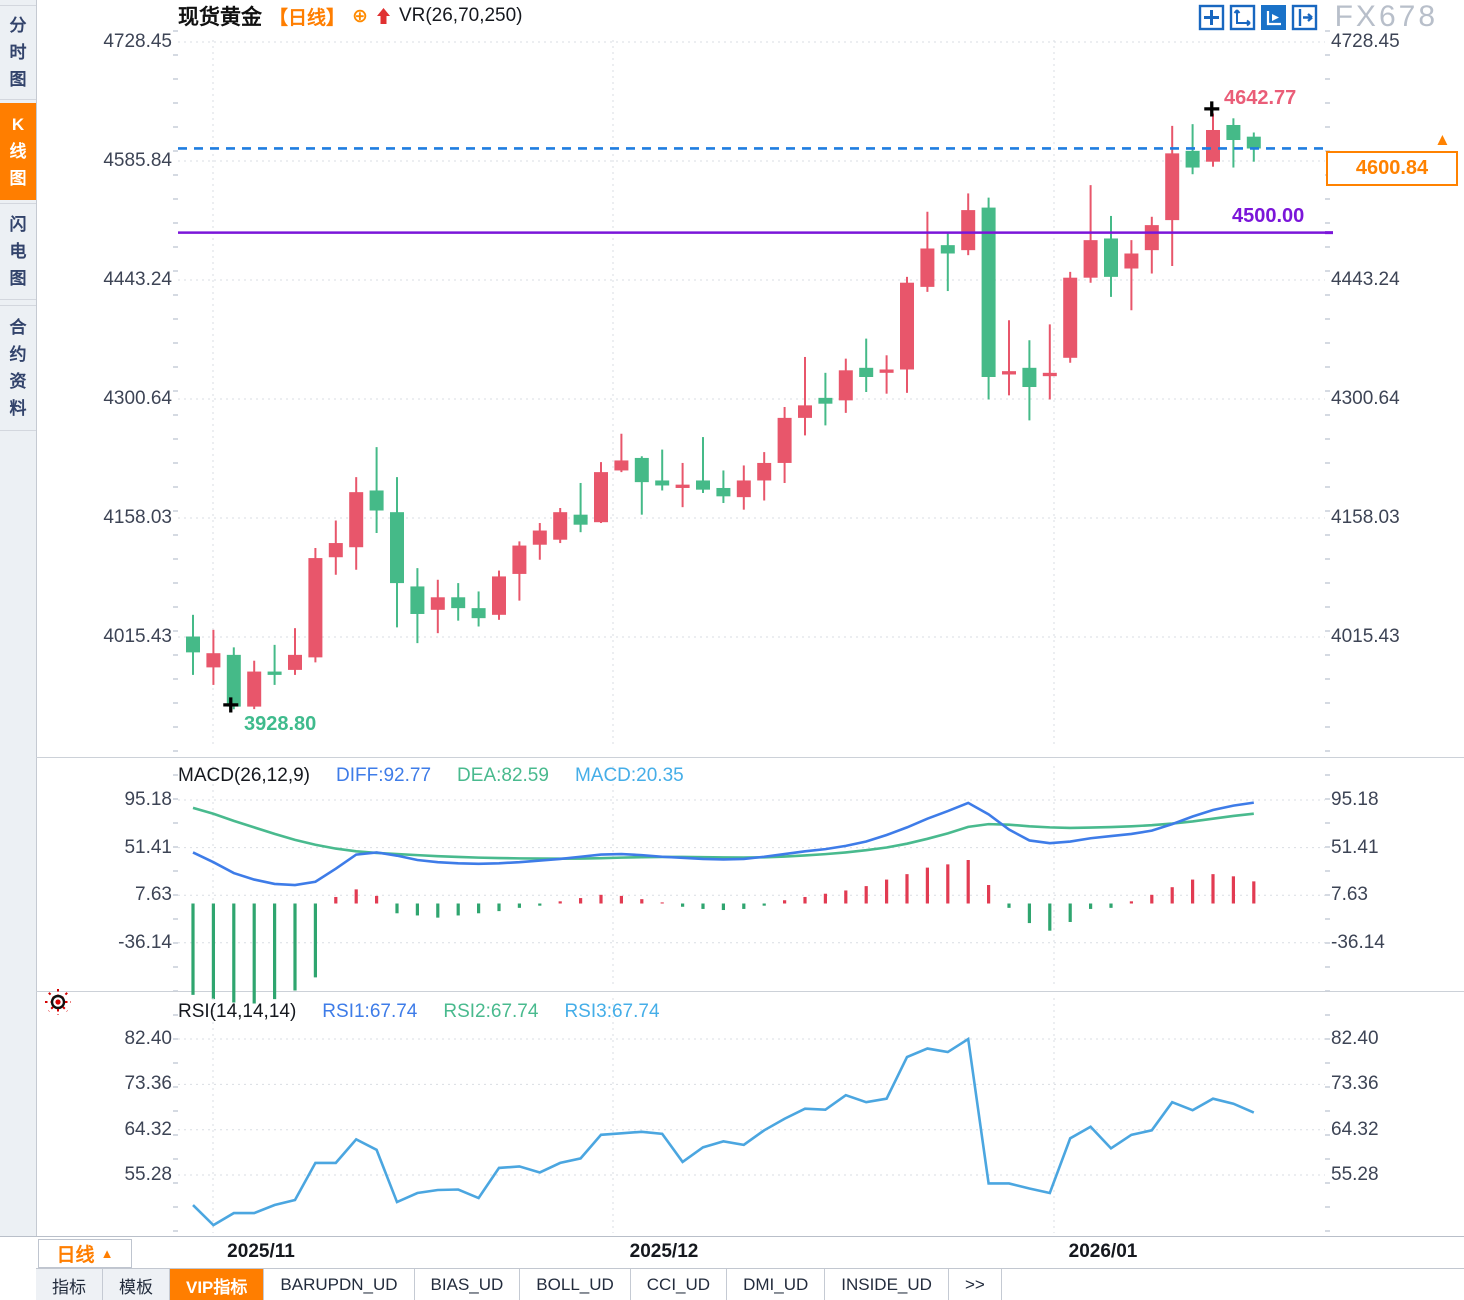  Describe the element at coordinates (887, 1284) in the screenshot. I see `tab-inside-ud: INSIDE_UD` at that location.